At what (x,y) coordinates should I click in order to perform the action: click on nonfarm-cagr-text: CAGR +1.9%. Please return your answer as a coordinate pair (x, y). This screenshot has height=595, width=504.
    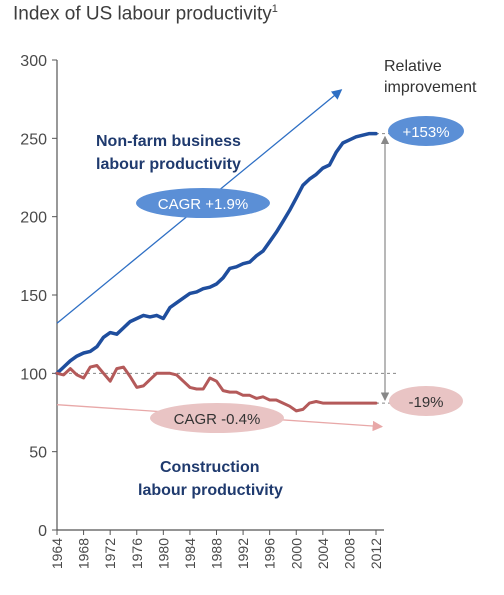
    Looking at the image, I should click on (203, 204).